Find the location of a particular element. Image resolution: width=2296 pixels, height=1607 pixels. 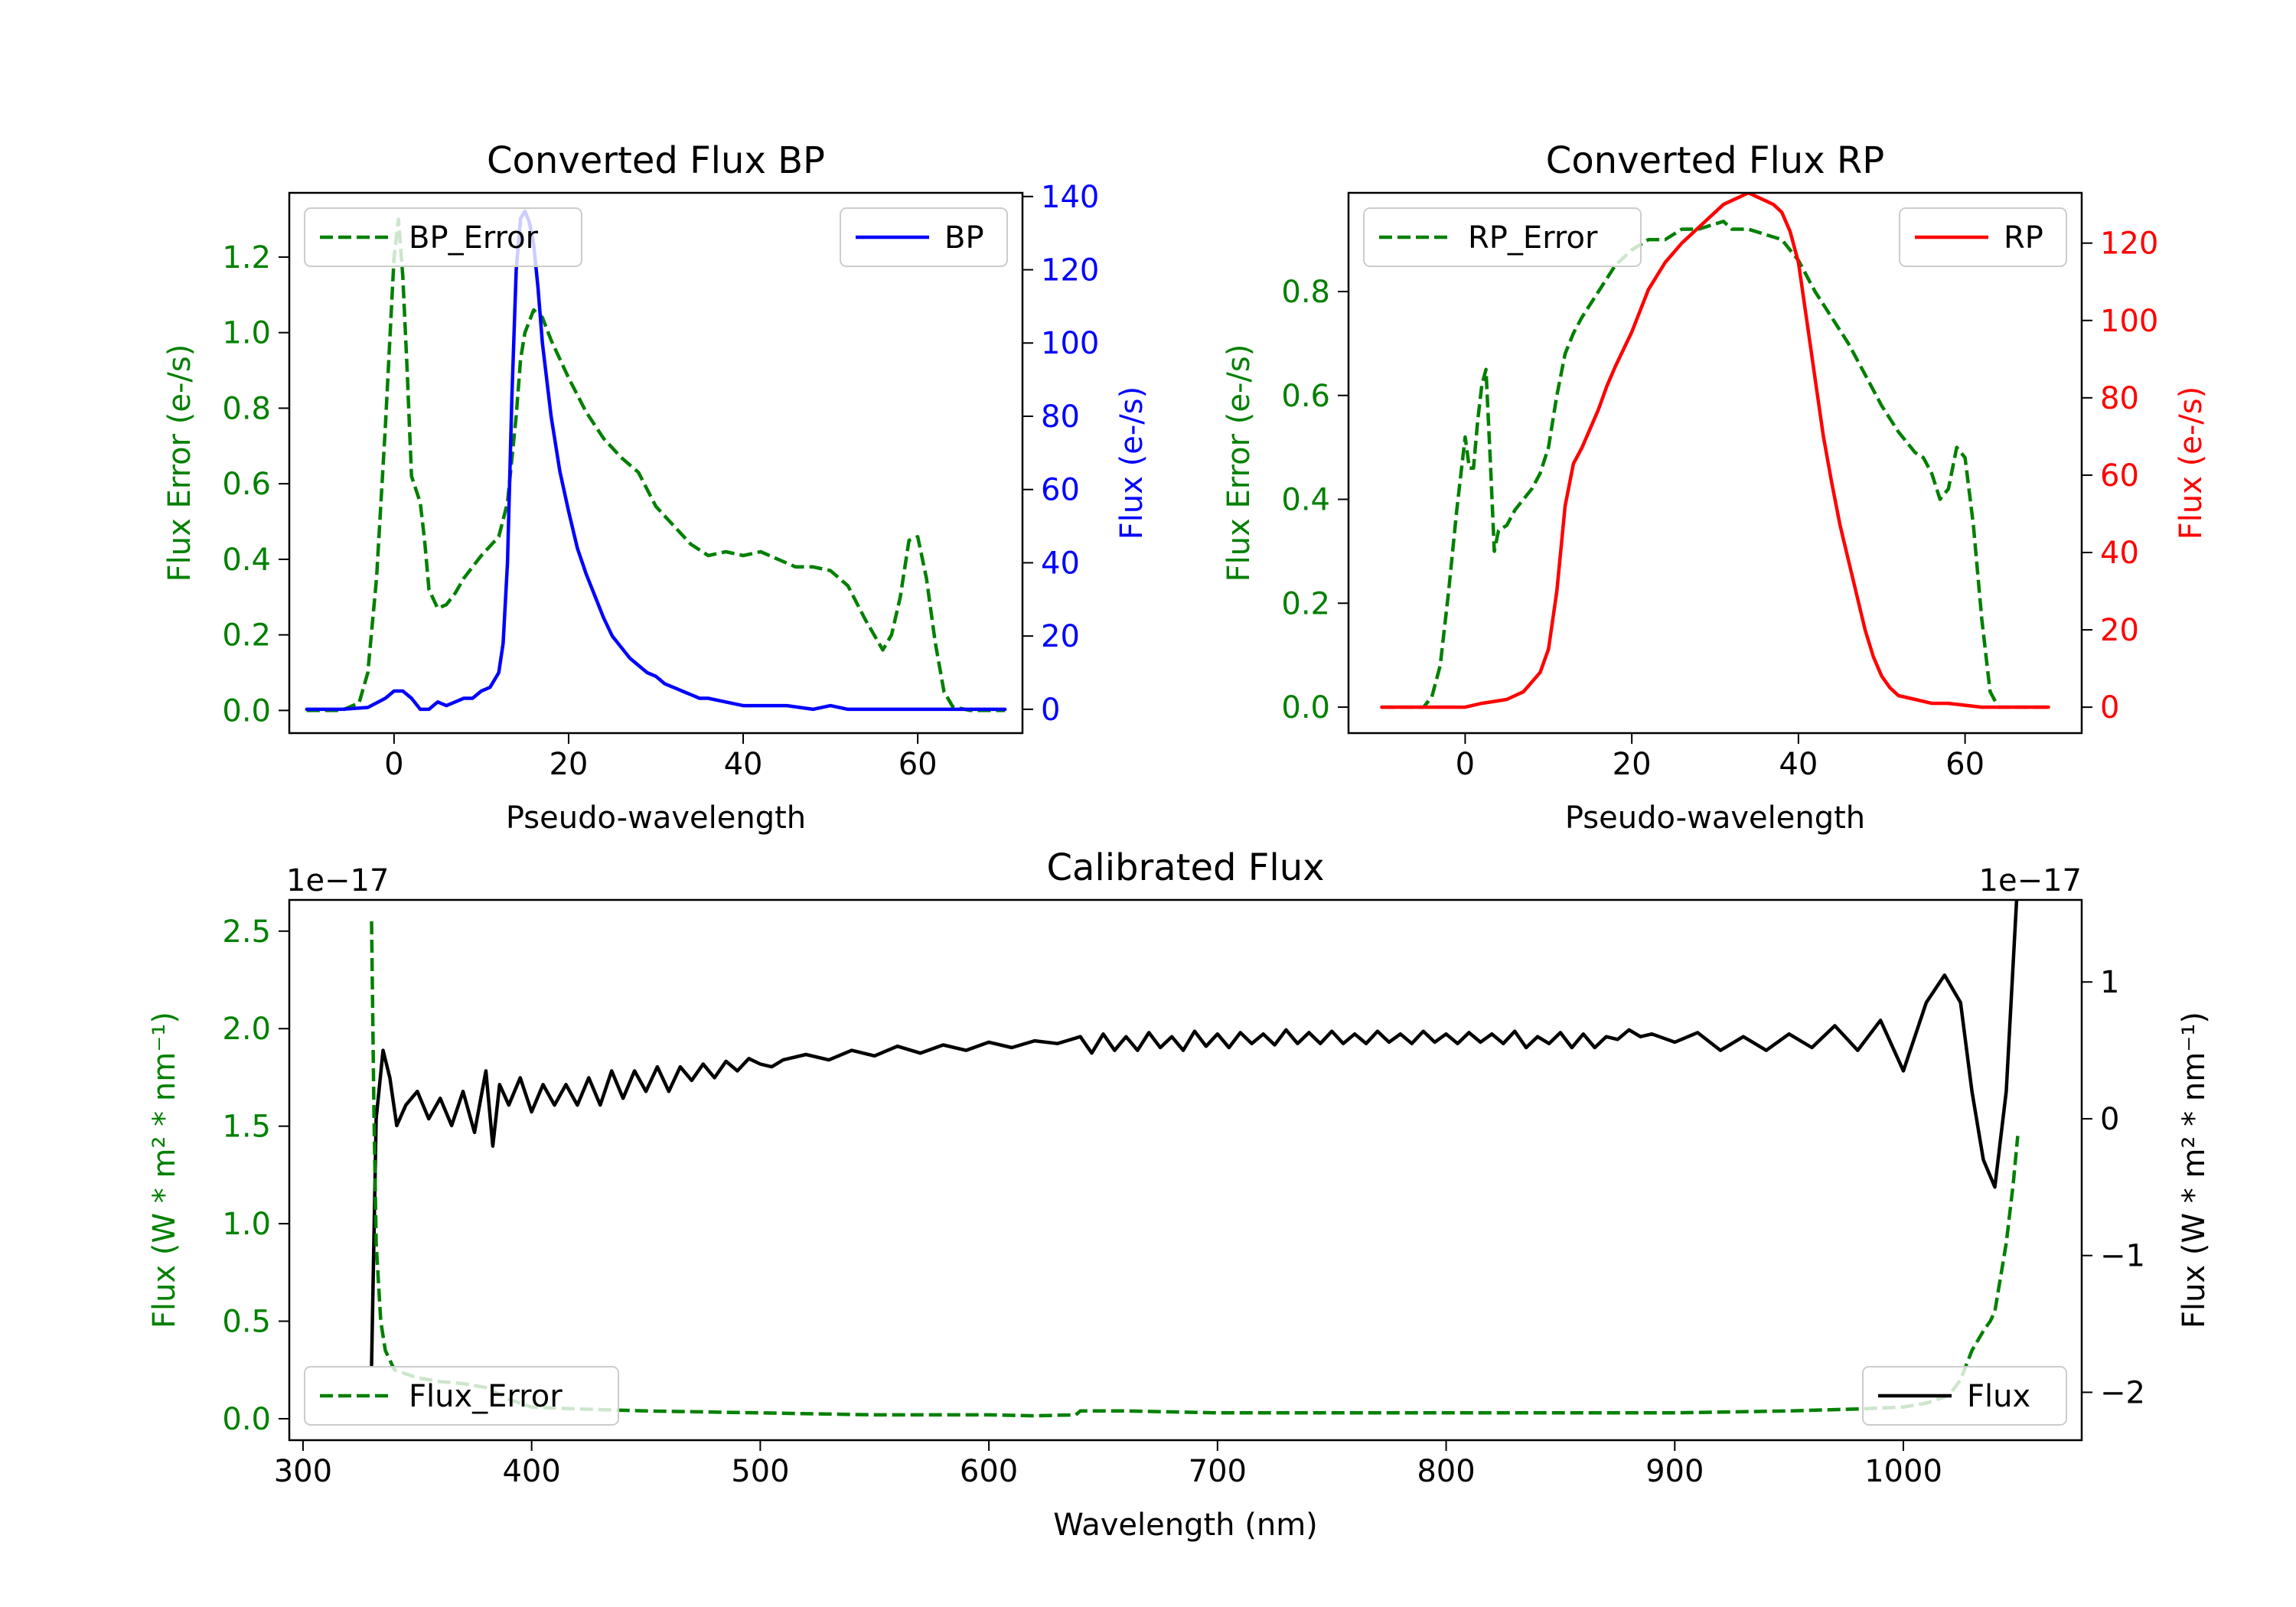

legend-bp-error: BP_Error is located at coordinates (443, 237).